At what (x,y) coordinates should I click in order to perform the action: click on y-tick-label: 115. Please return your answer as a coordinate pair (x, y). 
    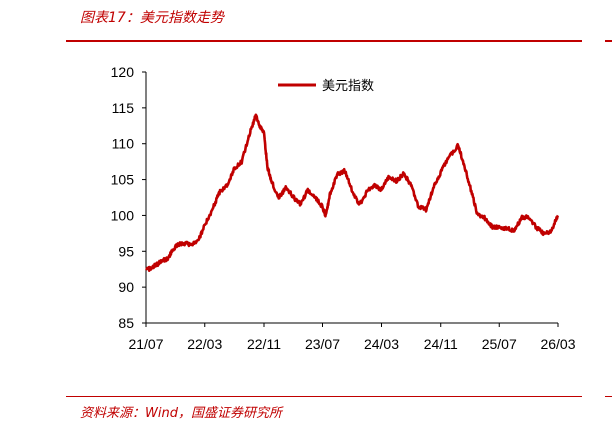
    Looking at the image, I should click on (123, 108).